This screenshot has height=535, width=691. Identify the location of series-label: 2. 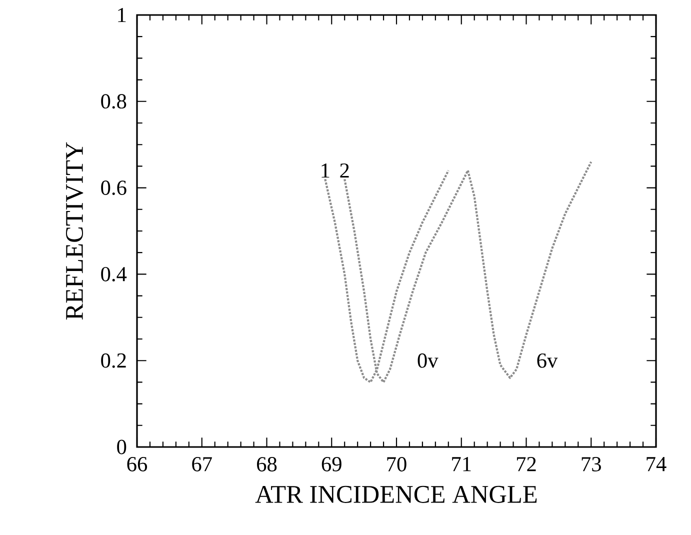
(344, 170).